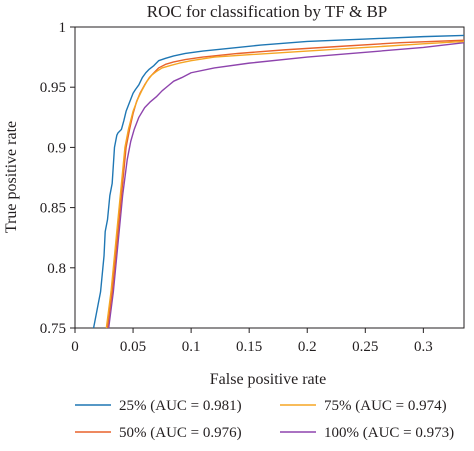  Describe the element at coordinates (365, 347) in the screenshot. I see `x-tick-label: 0.25` at that location.